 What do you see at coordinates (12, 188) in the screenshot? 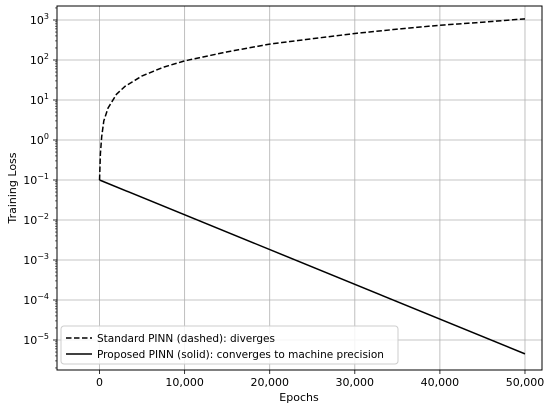
I see `y-axis-label: Training Loss` at bounding box center [12, 188].